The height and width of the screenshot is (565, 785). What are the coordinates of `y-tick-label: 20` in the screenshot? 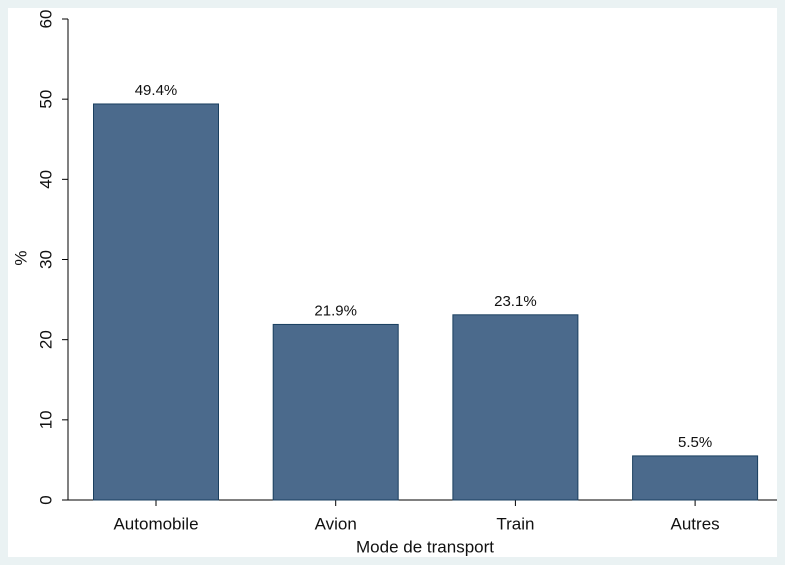 It's located at (45, 339).